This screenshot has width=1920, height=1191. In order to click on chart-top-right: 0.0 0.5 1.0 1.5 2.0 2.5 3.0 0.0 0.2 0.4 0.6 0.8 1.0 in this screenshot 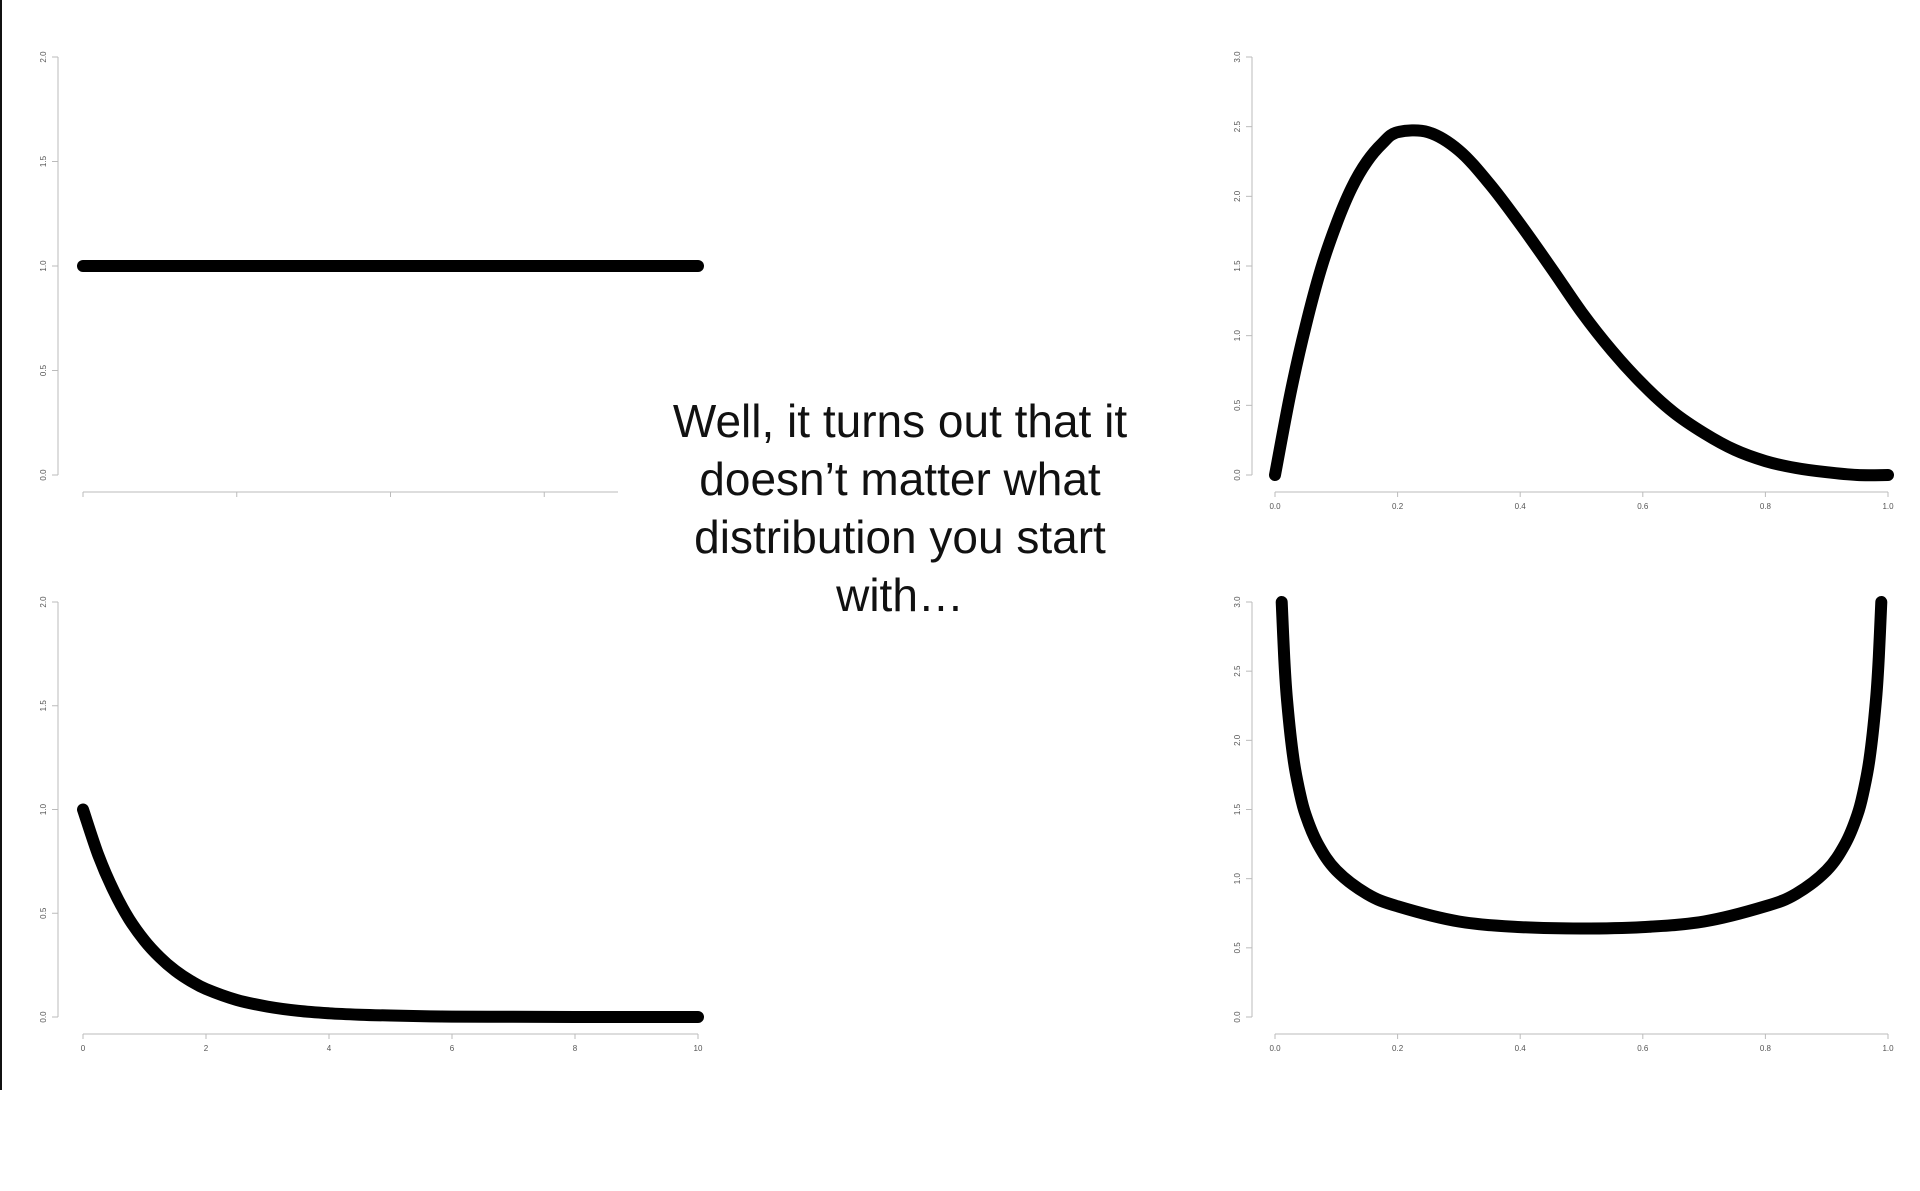, I will do `click(1563, 281)`.